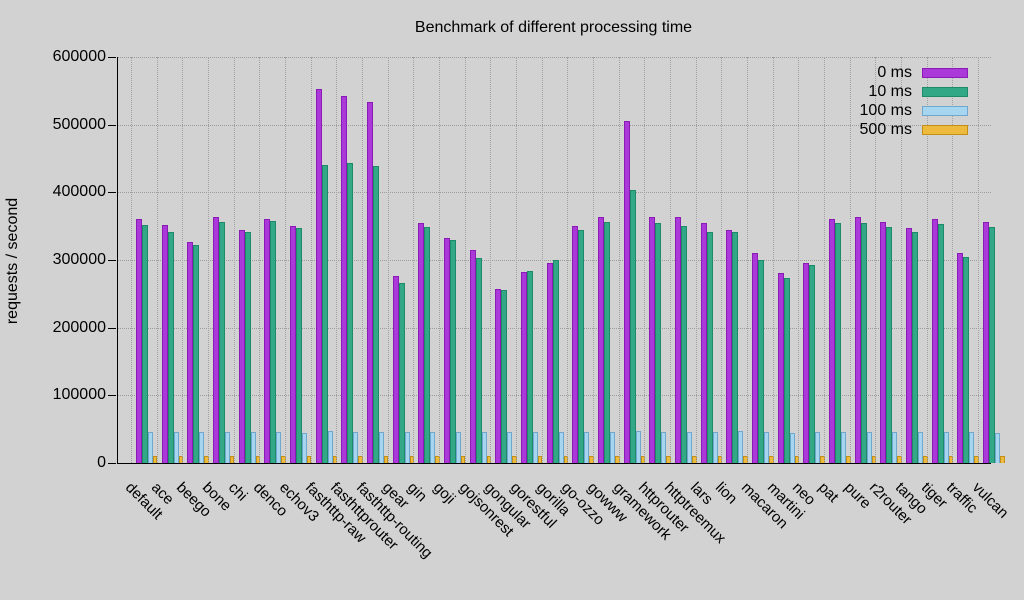 This screenshot has width=1024, height=600. Describe the element at coordinates (79, 259) in the screenshot. I see `y-tick-label: 300000` at that location.